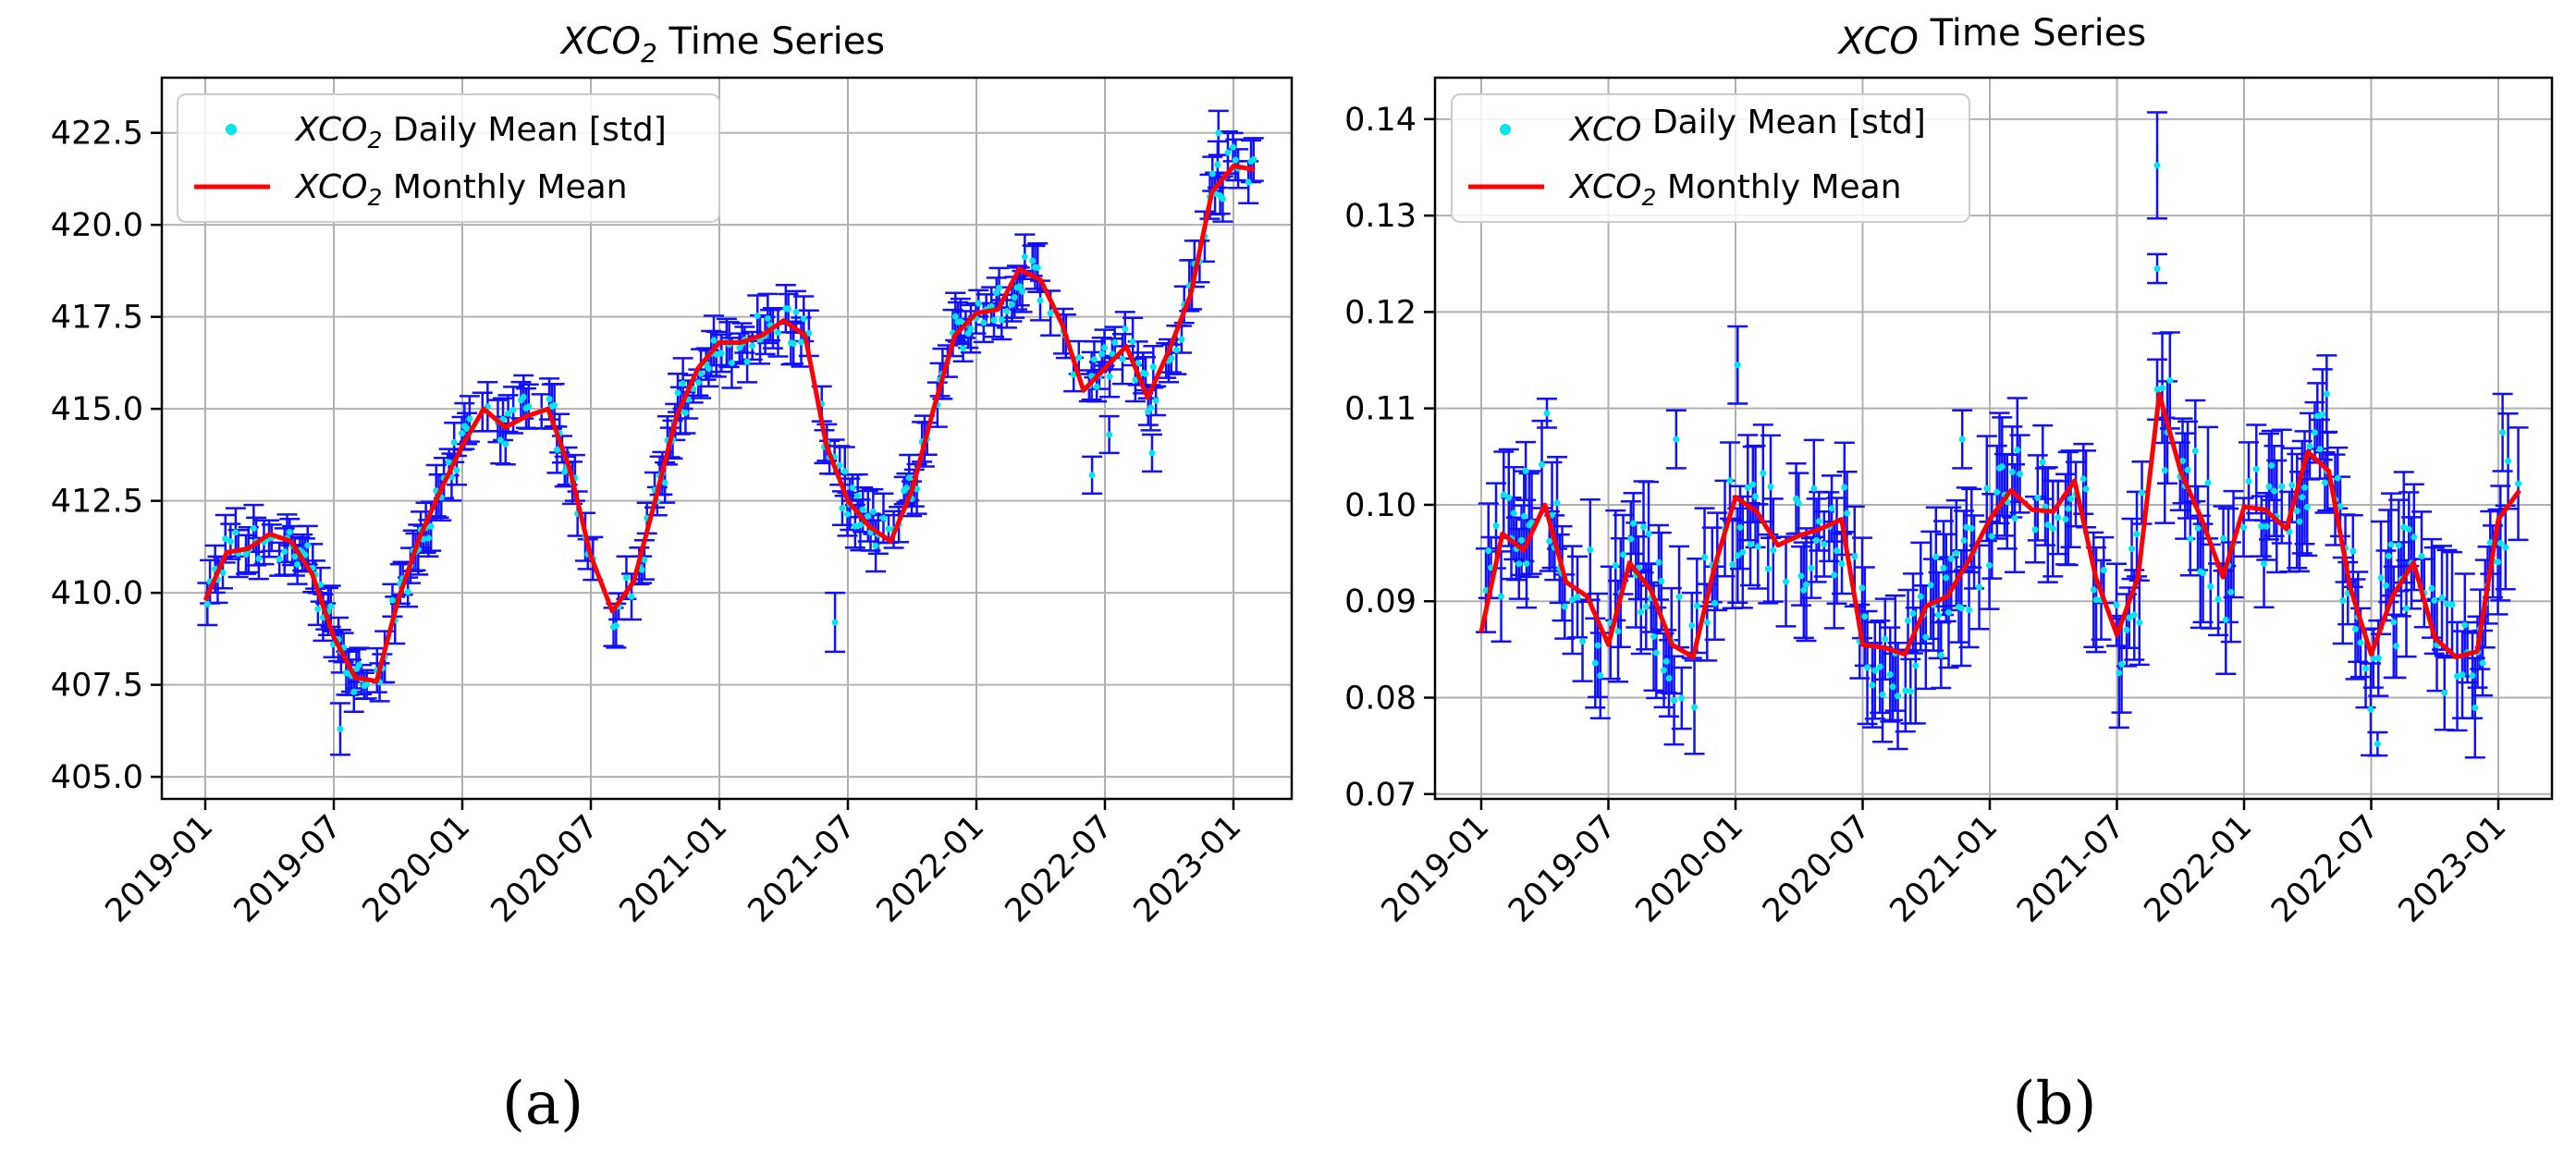 The image size is (2576, 1166). What do you see at coordinates (1784, 122) in the screenshot?
I see `legend-text: Daily Mean [std]` at bounding box center [1784, 122].